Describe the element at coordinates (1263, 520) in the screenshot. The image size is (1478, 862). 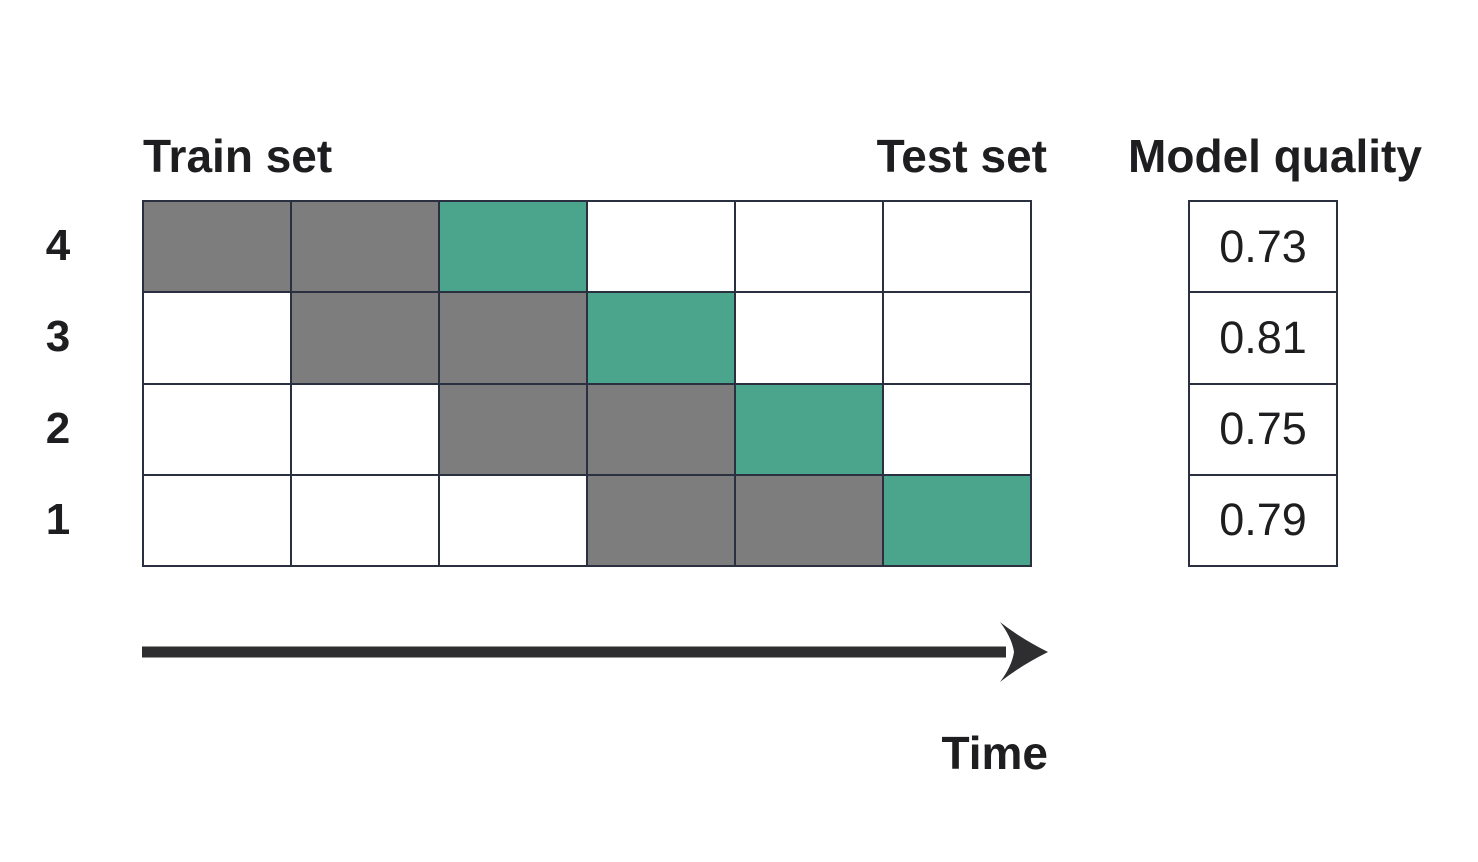
I see `model-quality-value: 0.79` at that location.